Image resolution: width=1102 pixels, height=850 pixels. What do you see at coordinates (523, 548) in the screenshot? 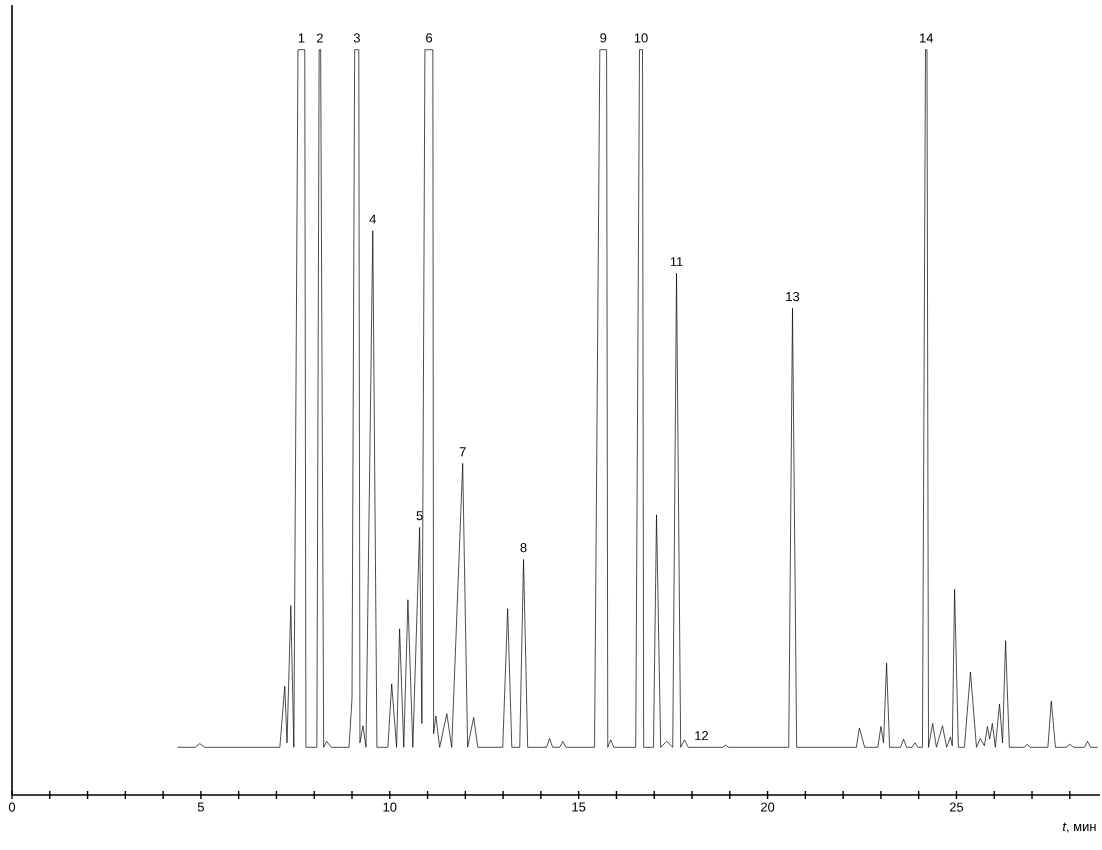
I see `annotation: 8` at bounding box center [523, 548].